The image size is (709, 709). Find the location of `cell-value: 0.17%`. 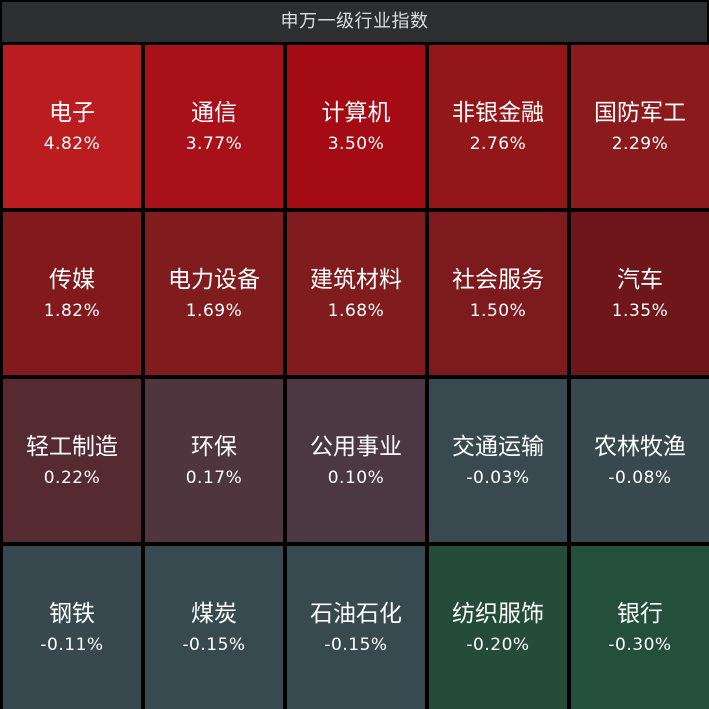

cell-value: 0.17% is located at coordinates (214, 478).